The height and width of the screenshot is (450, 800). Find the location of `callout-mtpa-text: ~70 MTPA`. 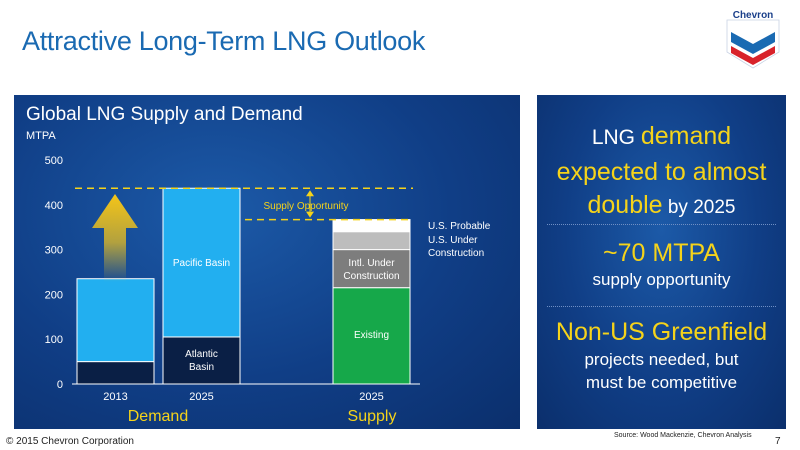

callout-mtpa-text: ~70 MTPA is located at coordinates (661, 253).